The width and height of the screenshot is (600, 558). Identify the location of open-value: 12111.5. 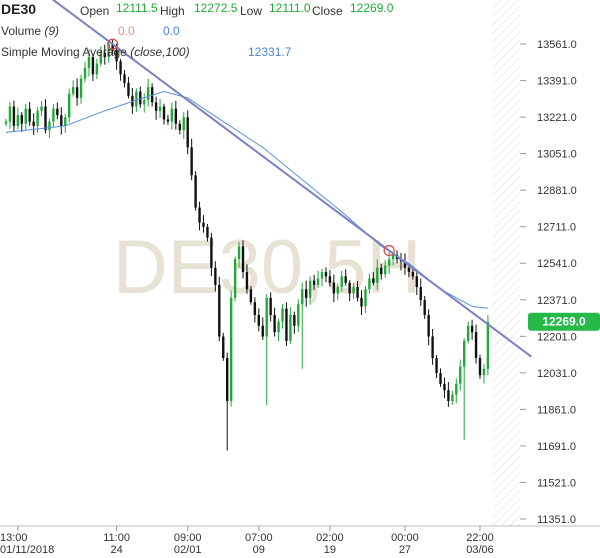
(137, 8).